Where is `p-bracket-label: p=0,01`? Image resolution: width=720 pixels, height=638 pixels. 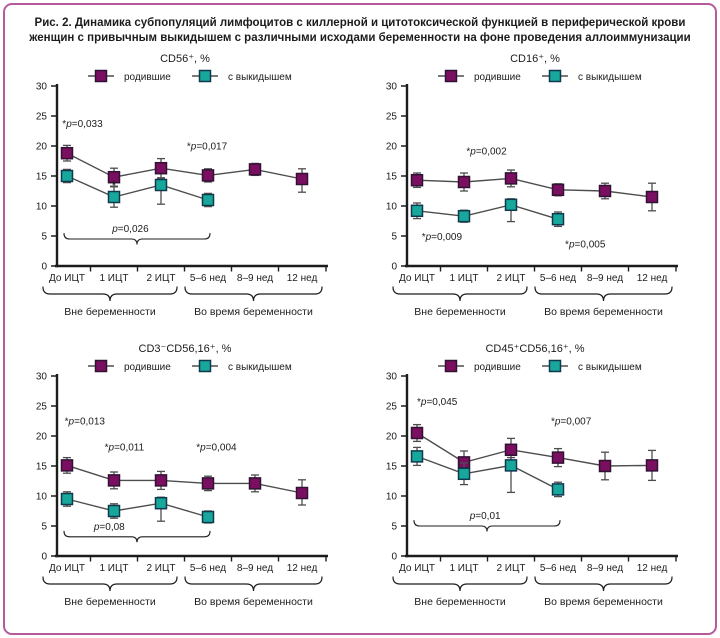 p-bracket-label: p=0,01 is located at coordinates (485, 516).